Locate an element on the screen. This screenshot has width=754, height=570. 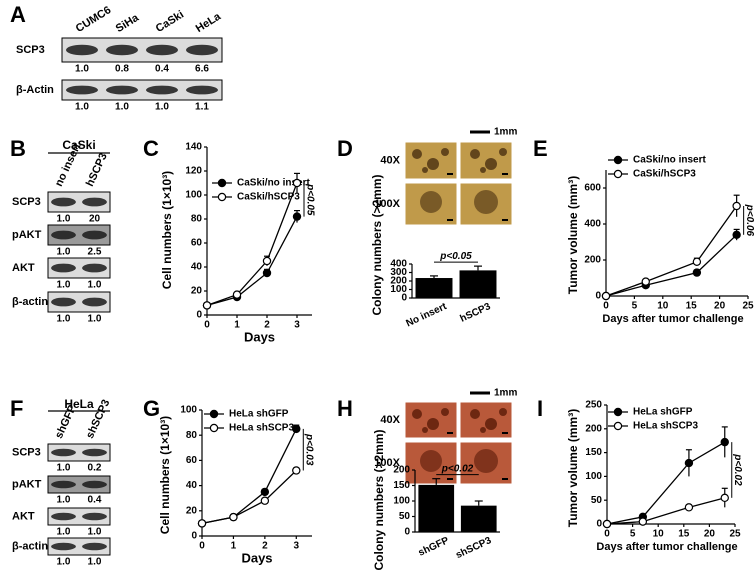
lane-label: hSCP3 is located at coordinates (97, 169).